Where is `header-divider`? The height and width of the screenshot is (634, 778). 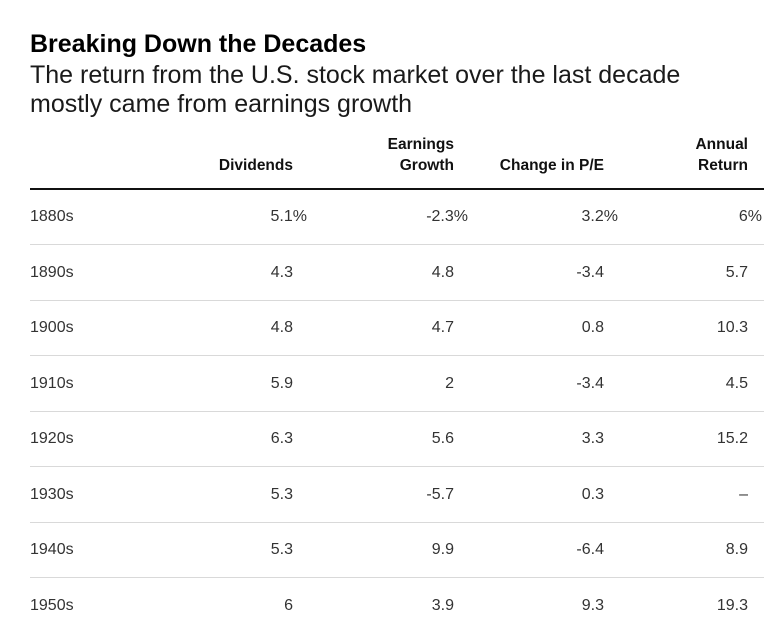 header-divider is located at coordinates (397, 189).